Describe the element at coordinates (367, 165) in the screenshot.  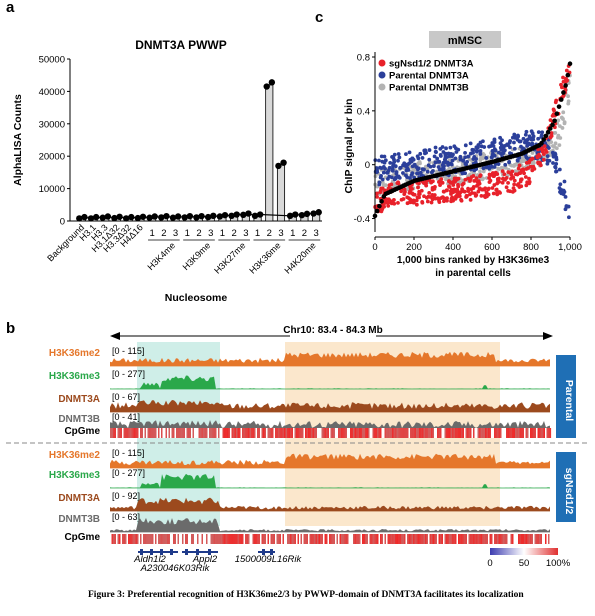
I see `panel-c-ytick-label: 0` at that location.